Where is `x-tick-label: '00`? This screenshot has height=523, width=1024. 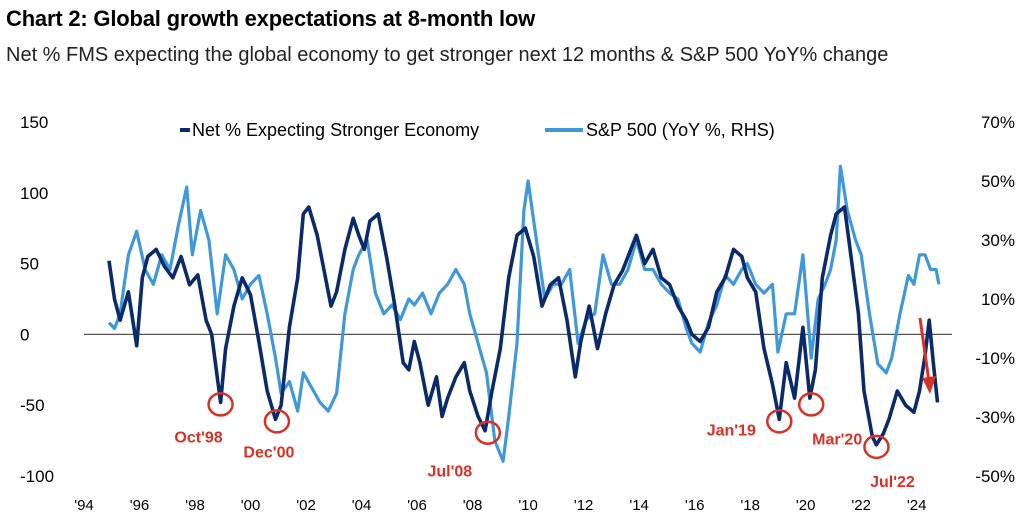 x-tick-label: '00 is located at coordinates (251, 505).